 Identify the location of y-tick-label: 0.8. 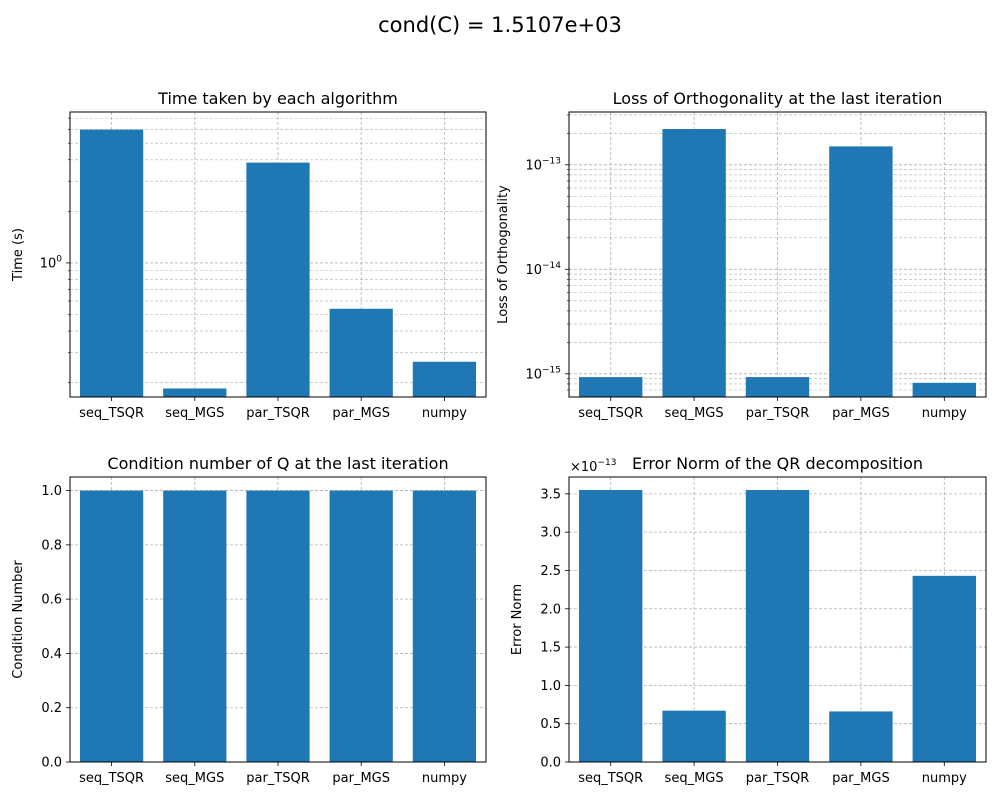
(51, 545).